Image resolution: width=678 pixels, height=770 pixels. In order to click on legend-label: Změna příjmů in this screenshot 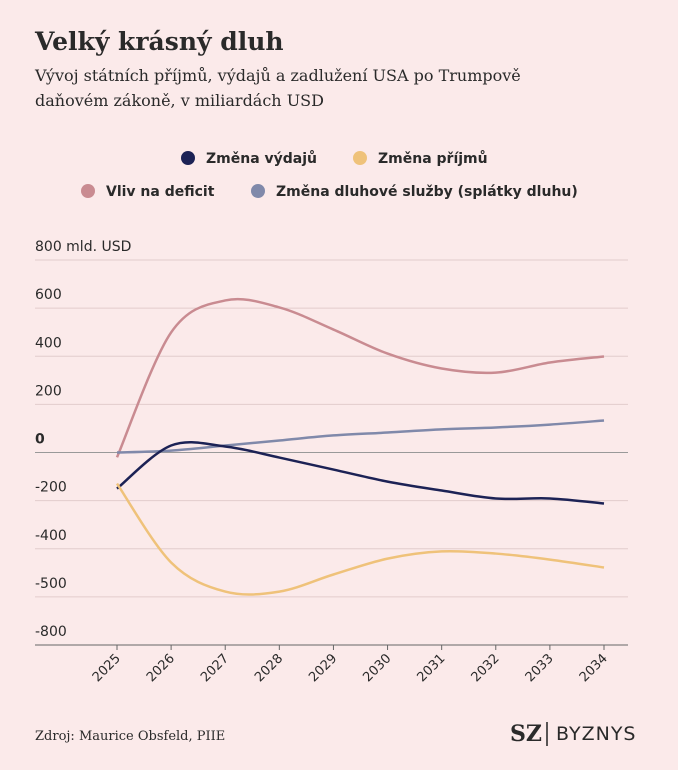, I will do `click(433, 158)`.